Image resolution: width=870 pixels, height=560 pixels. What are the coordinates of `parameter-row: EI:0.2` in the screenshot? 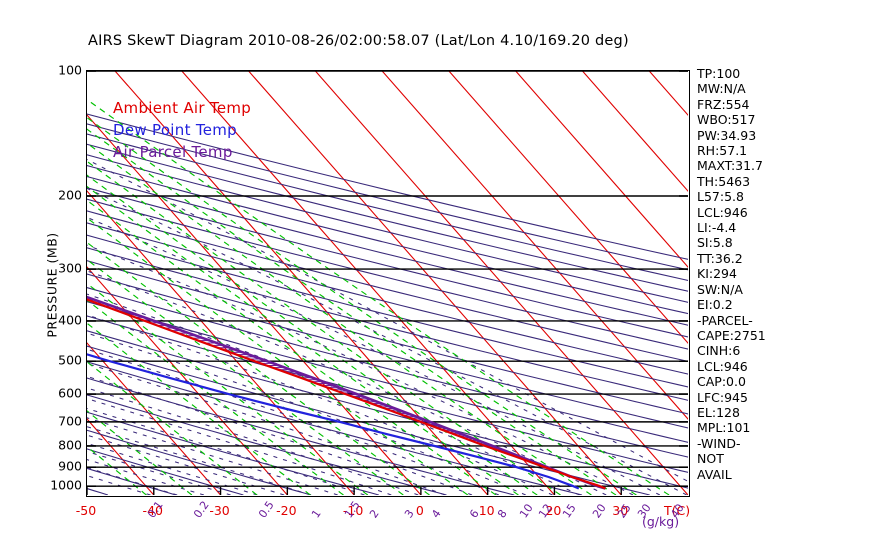 It's located at (715, 305).